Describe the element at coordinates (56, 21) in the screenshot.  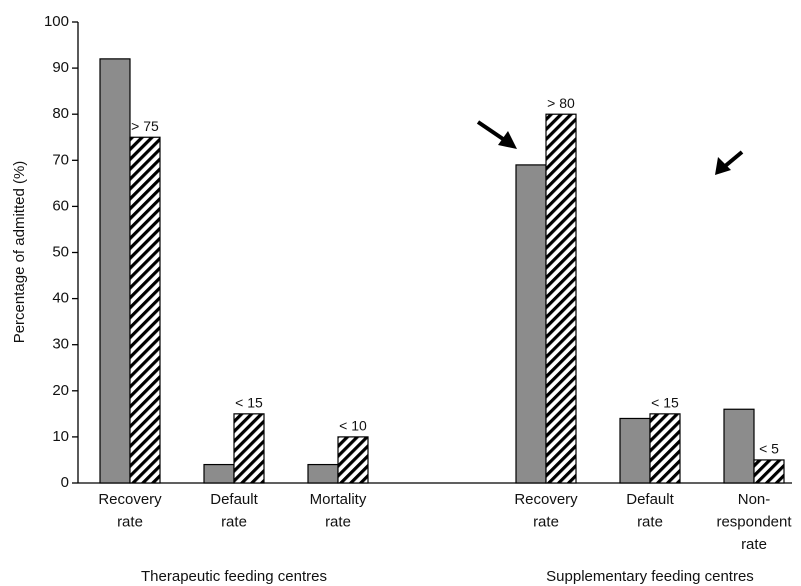
I see `y-tick-label: 100` at that location.